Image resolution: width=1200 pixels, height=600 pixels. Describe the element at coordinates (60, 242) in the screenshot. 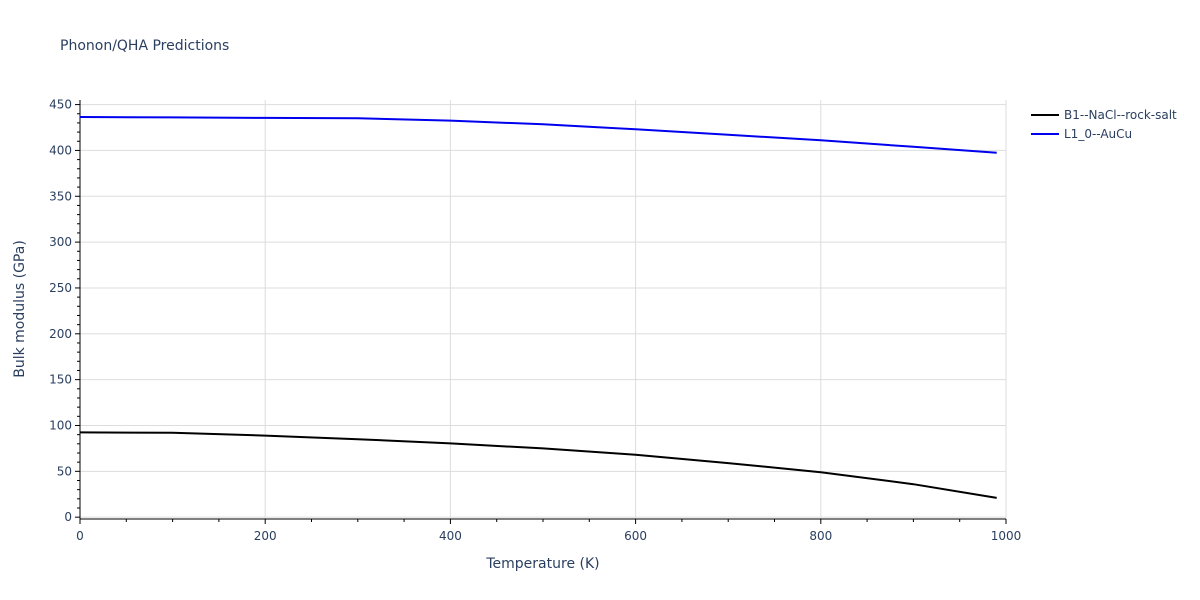

I see `y-tick-label: 300` at that location.